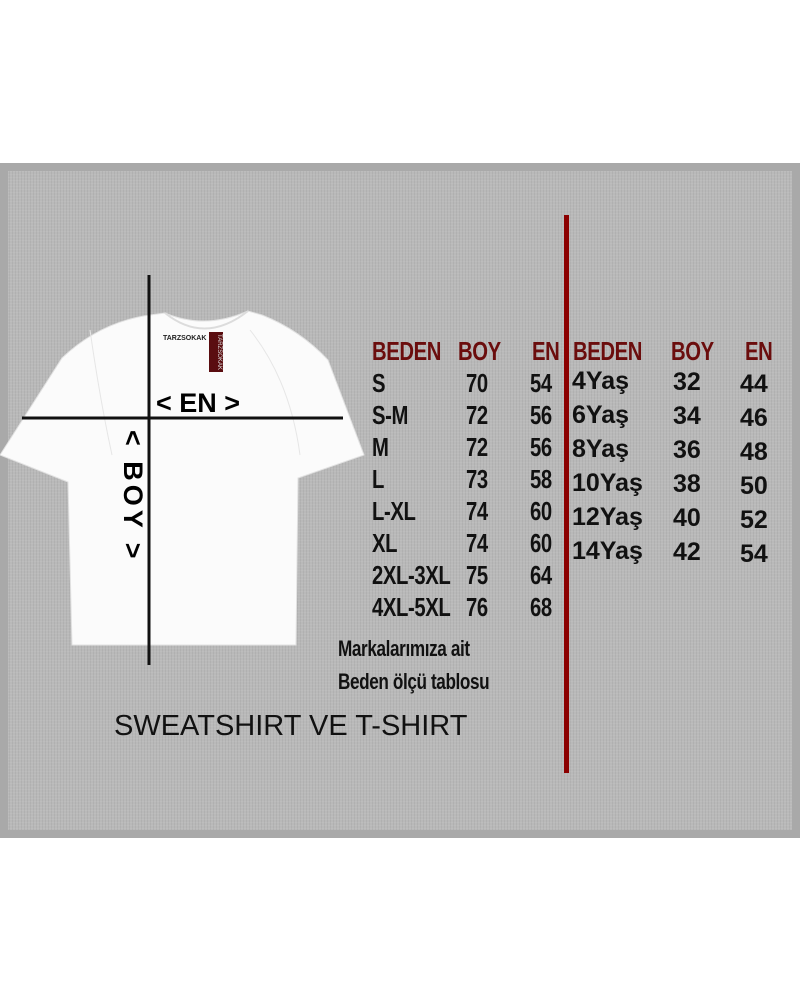 The height and width of the screenshot is (1000, 800). Describe the element at coordinates (687, 552) in the screenshot. I see `kids-length-cell: 42` at that location.